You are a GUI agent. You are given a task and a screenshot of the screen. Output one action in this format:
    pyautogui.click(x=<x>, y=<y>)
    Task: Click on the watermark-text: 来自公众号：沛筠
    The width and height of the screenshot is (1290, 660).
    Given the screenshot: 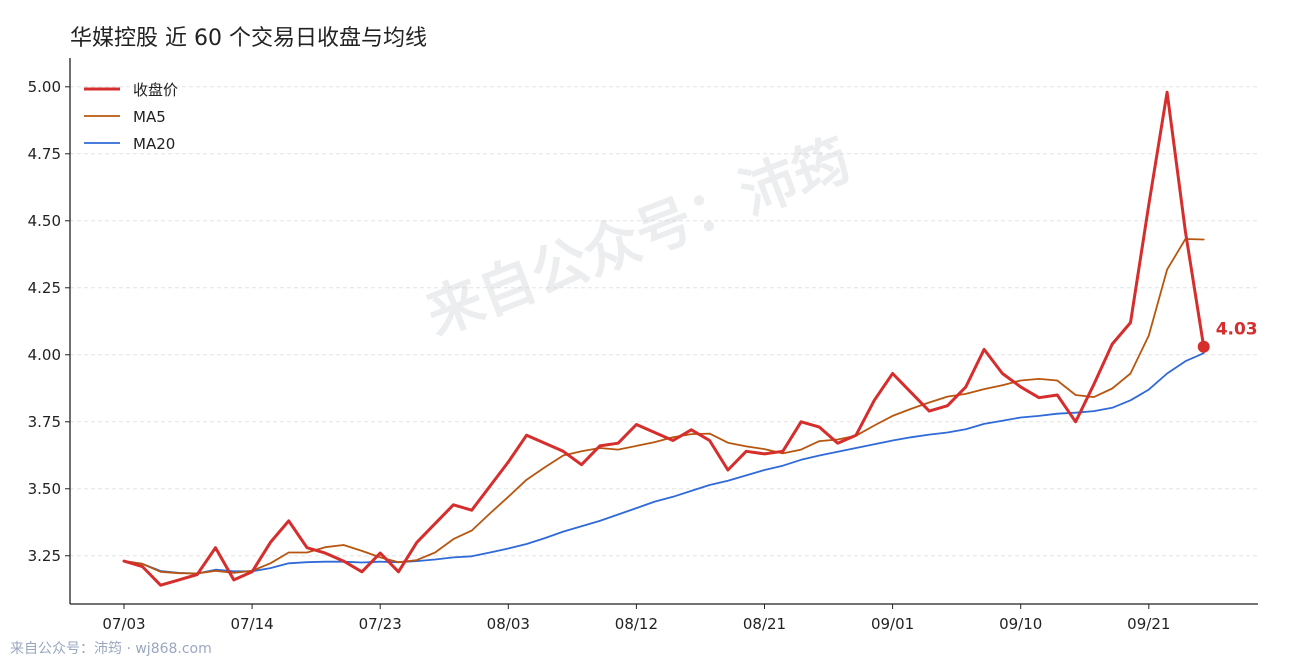 What is the action you would take?
    pyautogui.click(x=639, y=237)
    